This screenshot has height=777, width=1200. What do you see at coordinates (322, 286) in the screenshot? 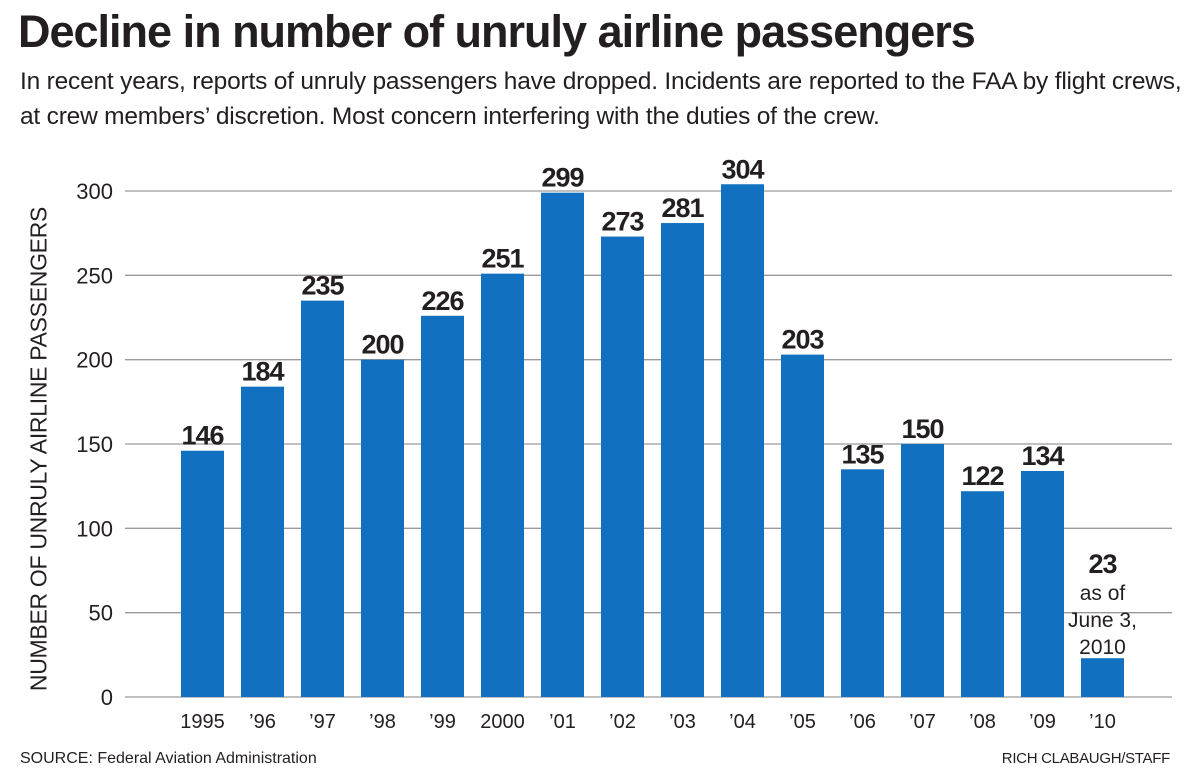
I see `data-label: 235` at bounding box center [322, 286].